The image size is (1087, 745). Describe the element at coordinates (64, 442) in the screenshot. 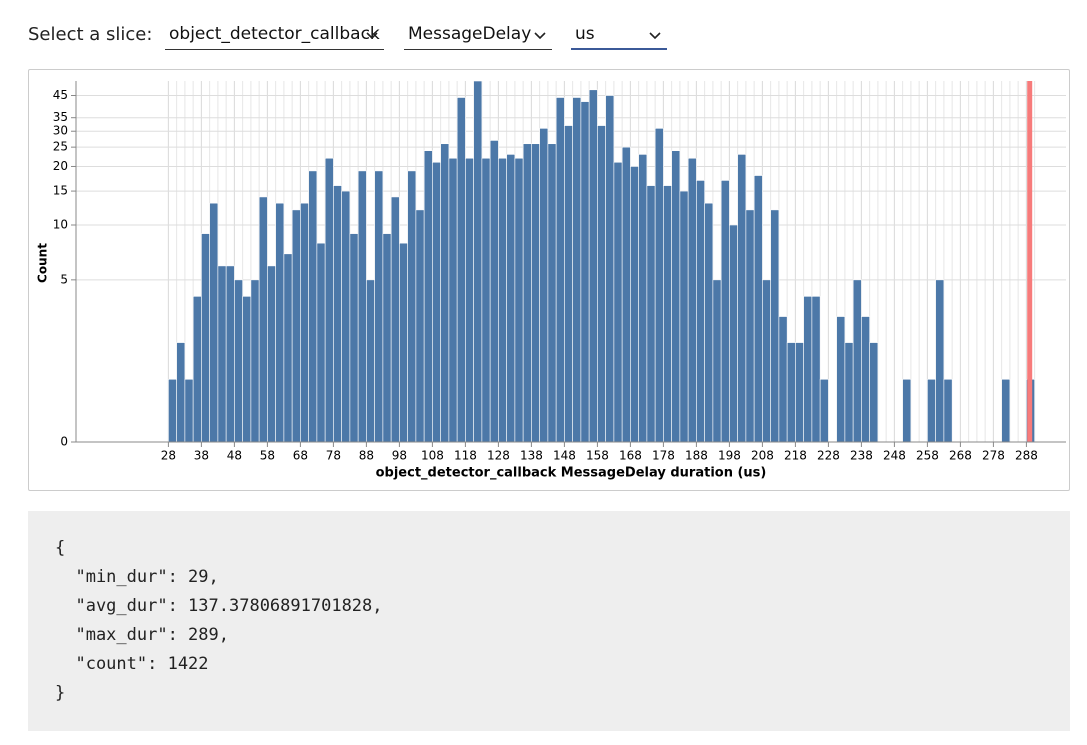

I see `y-tick-label: 0` at that location.